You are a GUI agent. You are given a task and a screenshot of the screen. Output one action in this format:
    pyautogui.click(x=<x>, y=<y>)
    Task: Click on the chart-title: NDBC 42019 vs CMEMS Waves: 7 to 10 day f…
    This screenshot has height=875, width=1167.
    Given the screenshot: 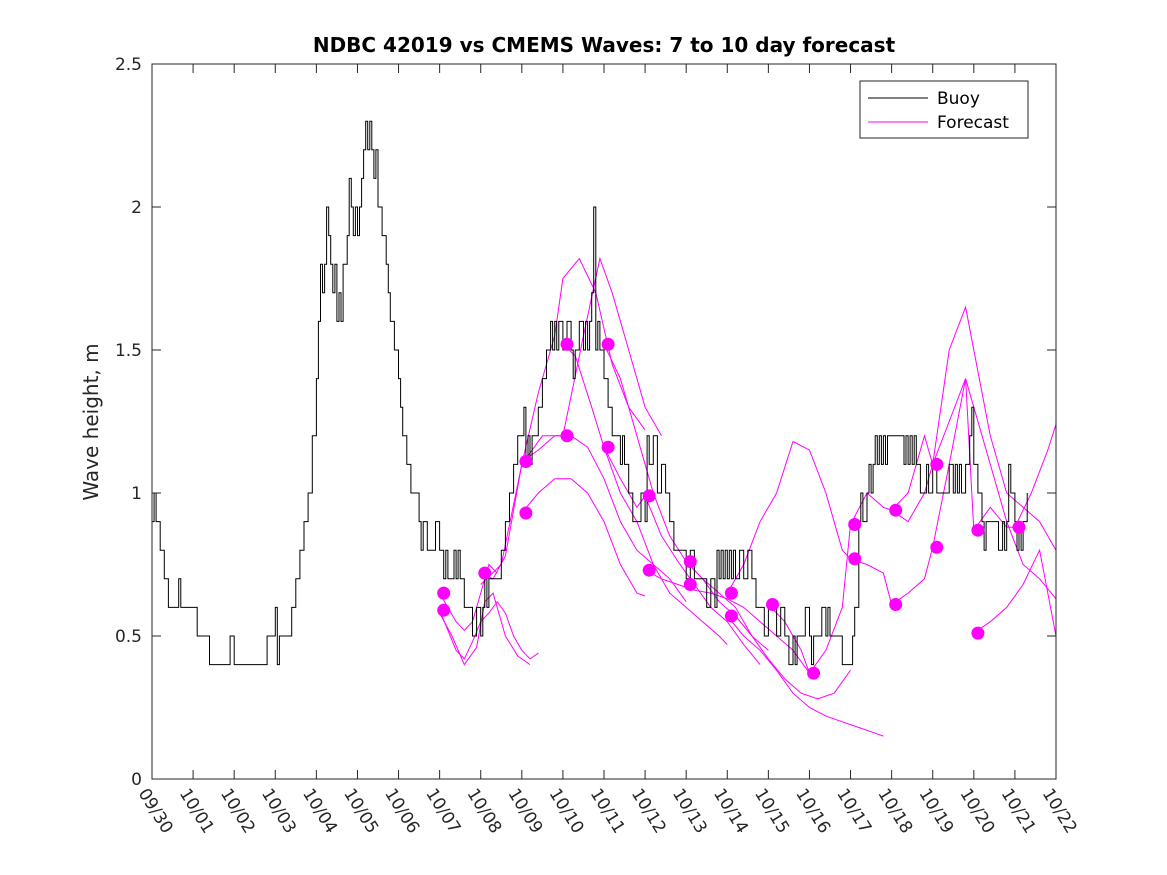 What is the action you would take?
    pyautogui.click(x=604, y=45)
    